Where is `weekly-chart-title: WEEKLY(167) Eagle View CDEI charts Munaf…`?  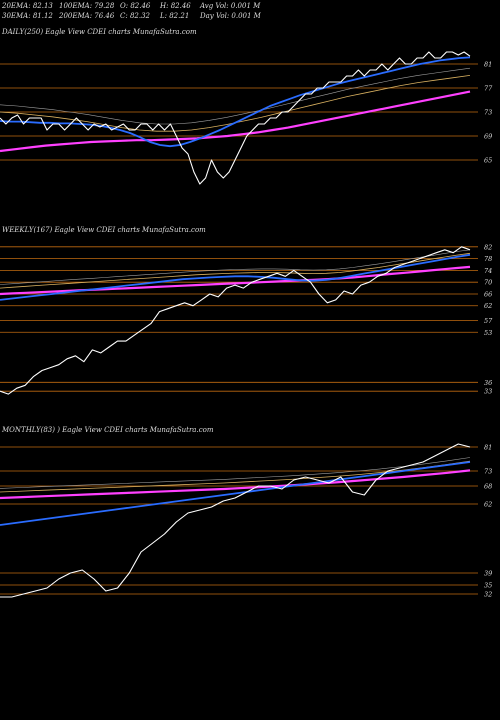
weekly-chart-title: WEEKLY(167) Eagle View CDEI charts Munaf… is located at coordinates (104, 230).